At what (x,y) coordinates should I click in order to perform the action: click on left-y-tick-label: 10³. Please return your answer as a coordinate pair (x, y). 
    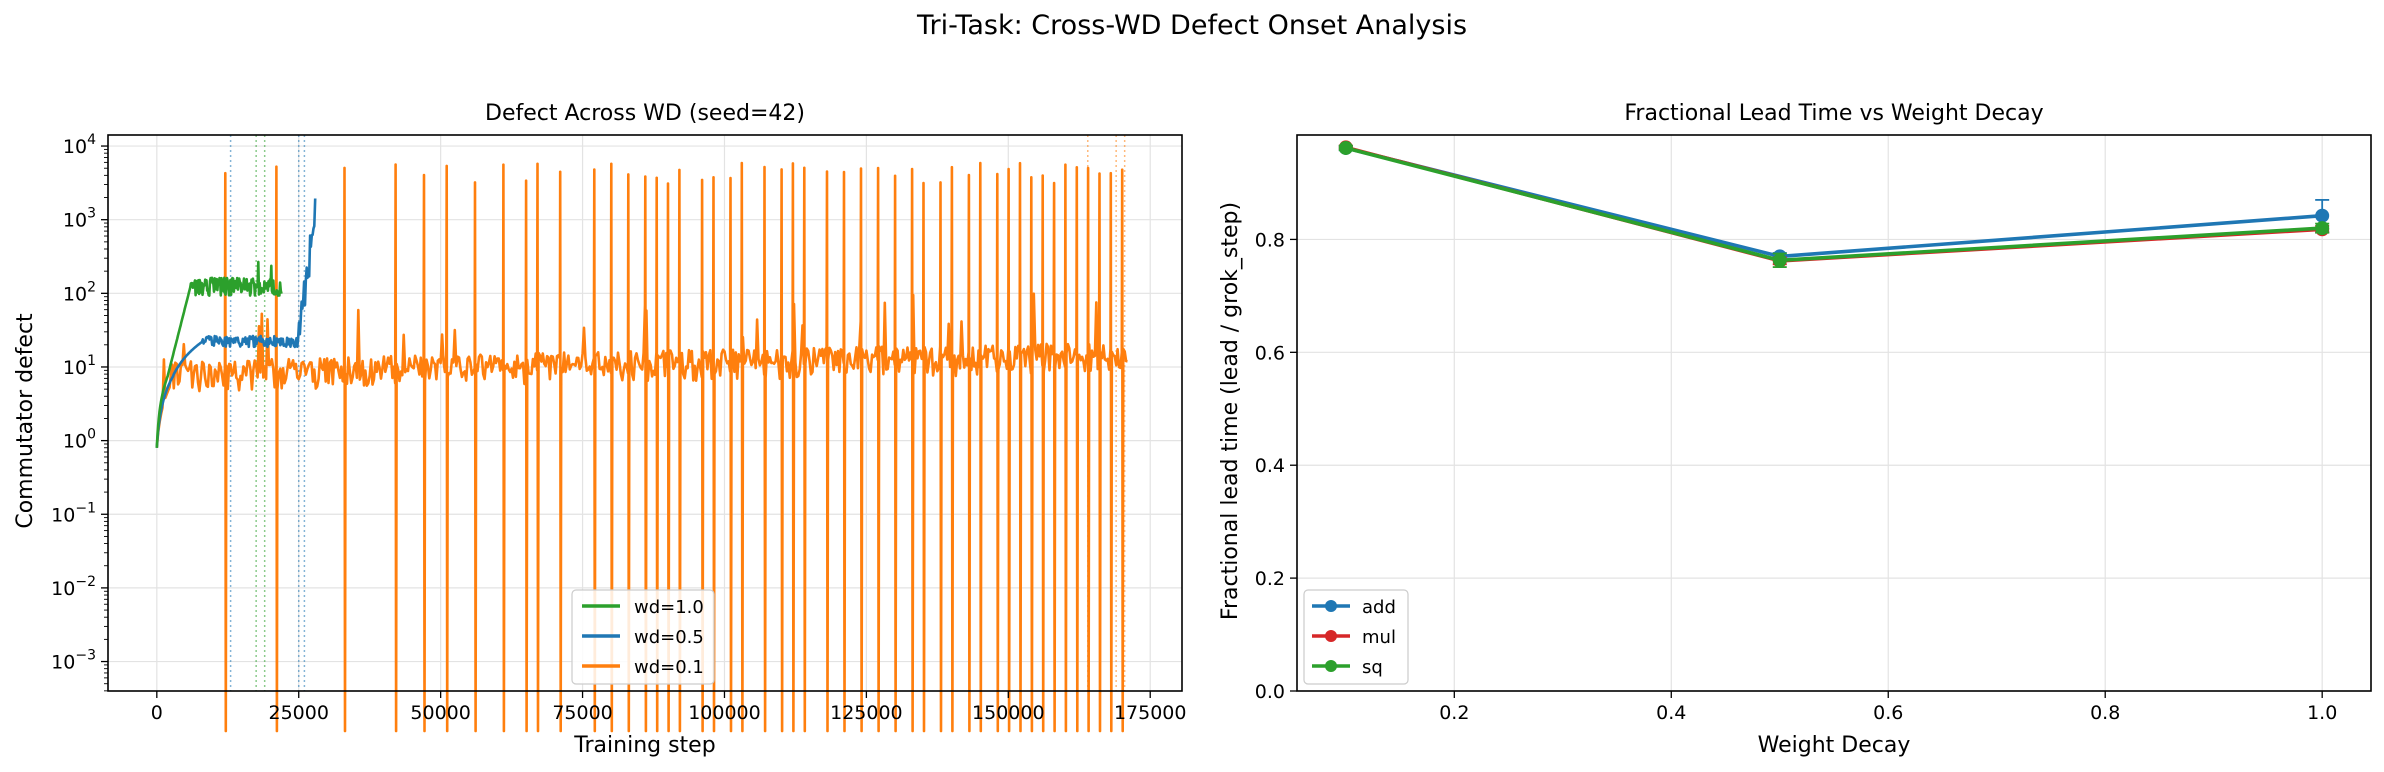
    Looking at the image, I should click on (79, 219).